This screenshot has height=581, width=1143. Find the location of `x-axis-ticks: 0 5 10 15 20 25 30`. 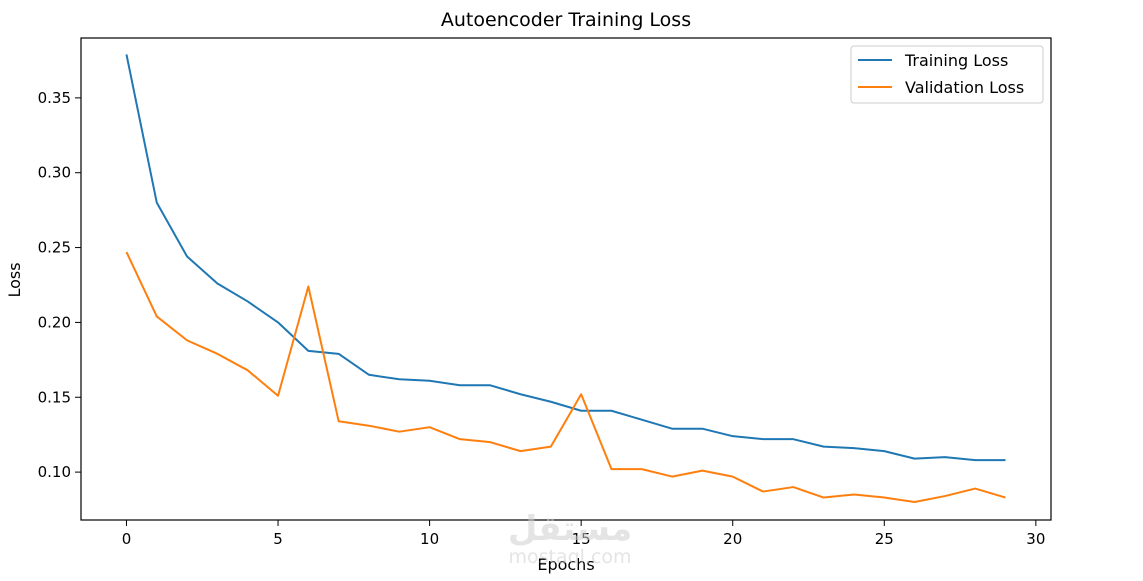

x-axis-ticks: 0 5 10 15 20 25 30 is located at coordinates (583, 534).